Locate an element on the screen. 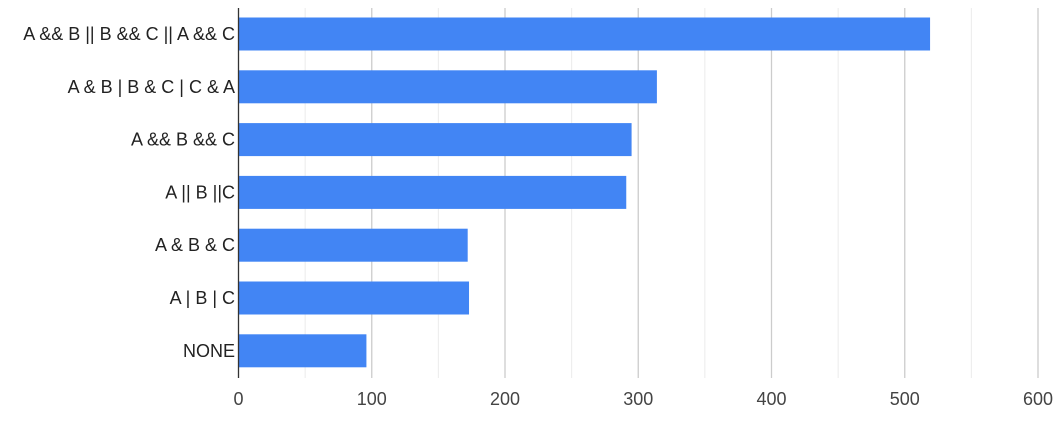 This screenshot has height=430, width=1057. x-tick-label: 600 is located at coordinates (1038, 399).